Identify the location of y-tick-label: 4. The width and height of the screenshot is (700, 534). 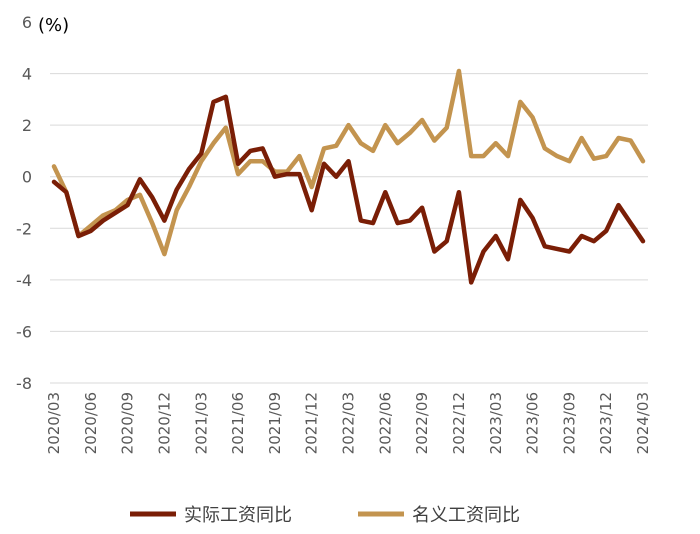
(27, 74).